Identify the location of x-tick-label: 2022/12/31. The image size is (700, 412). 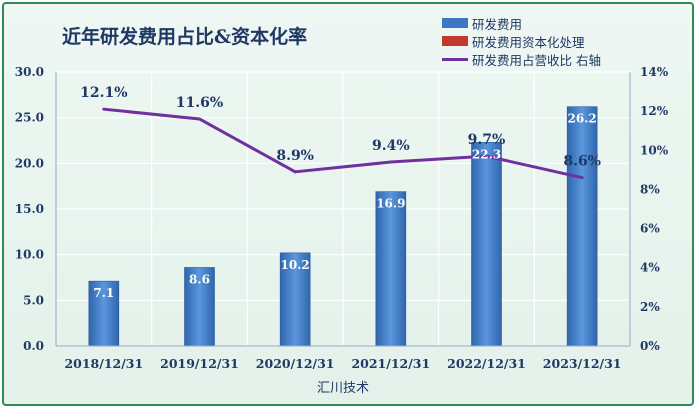
(486, 363).